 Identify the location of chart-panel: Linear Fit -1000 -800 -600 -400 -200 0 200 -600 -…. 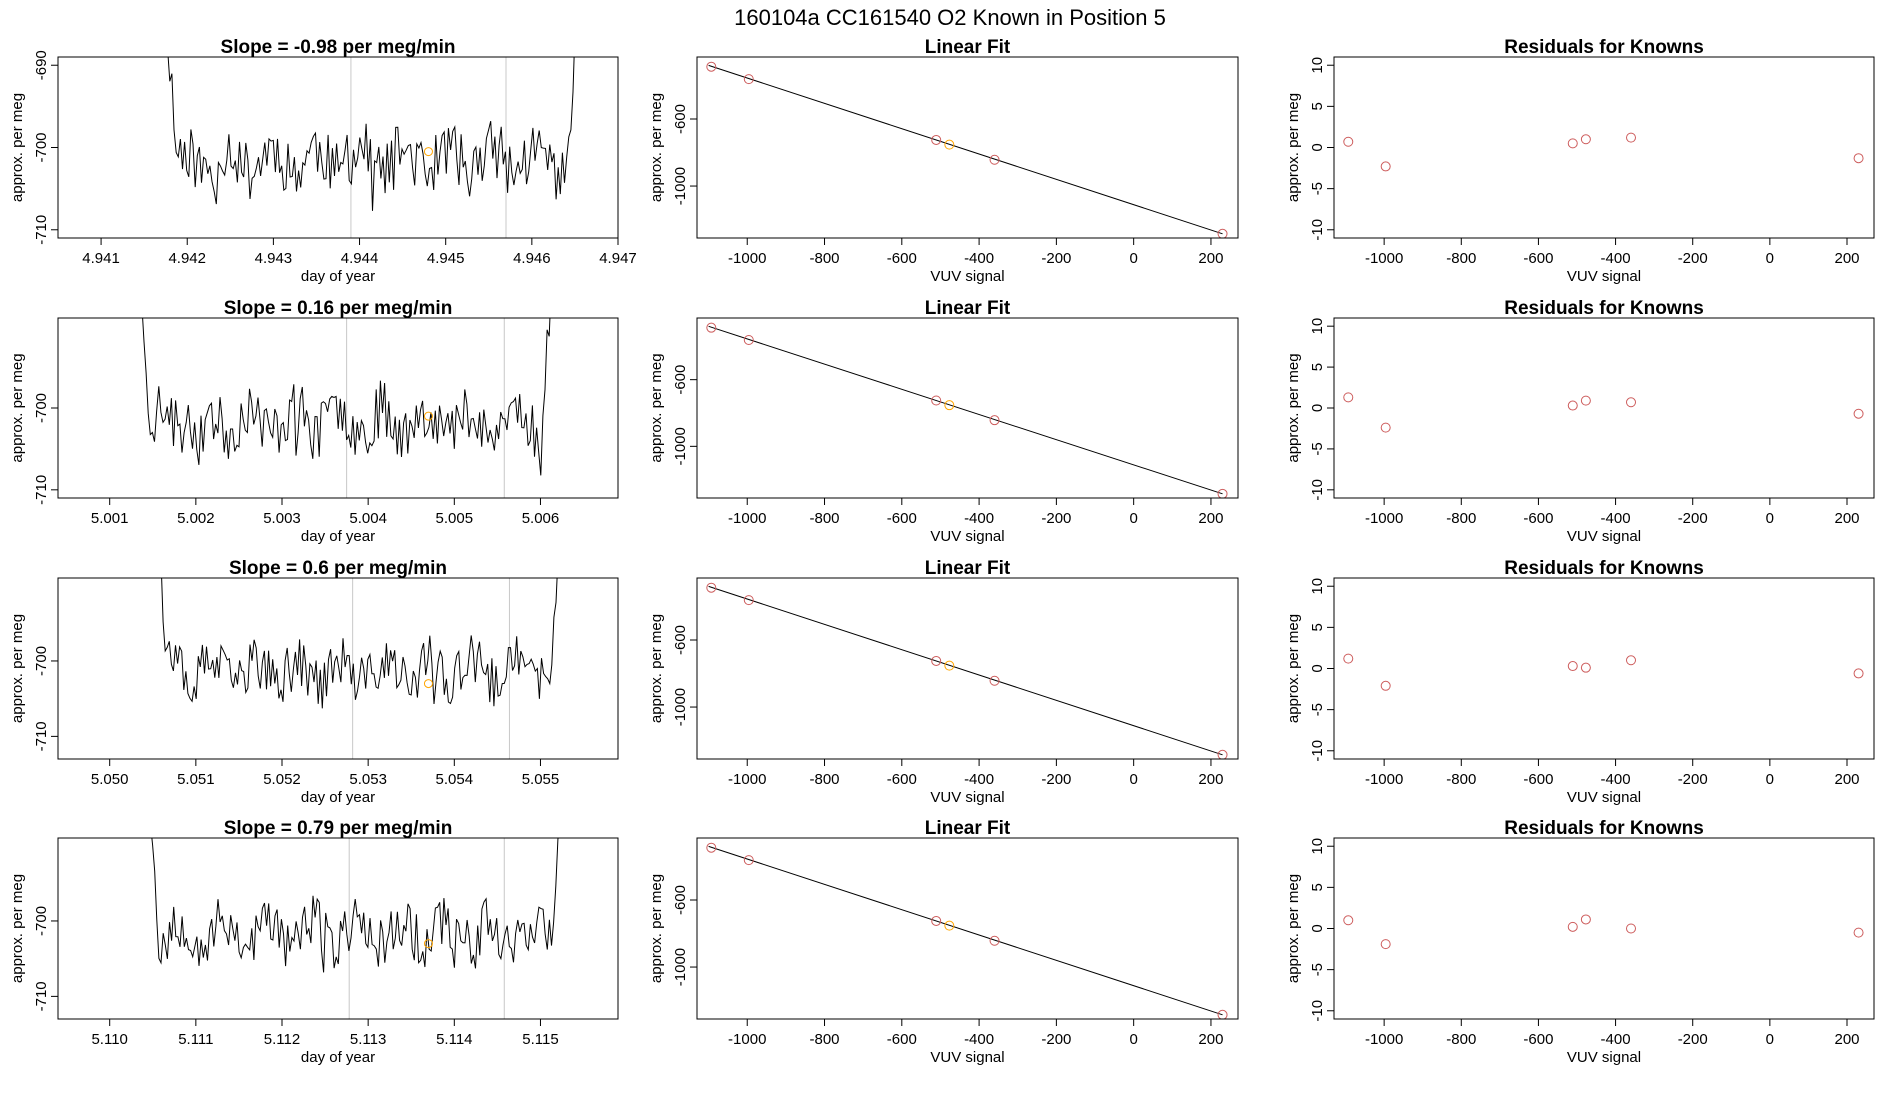
(943, 942).